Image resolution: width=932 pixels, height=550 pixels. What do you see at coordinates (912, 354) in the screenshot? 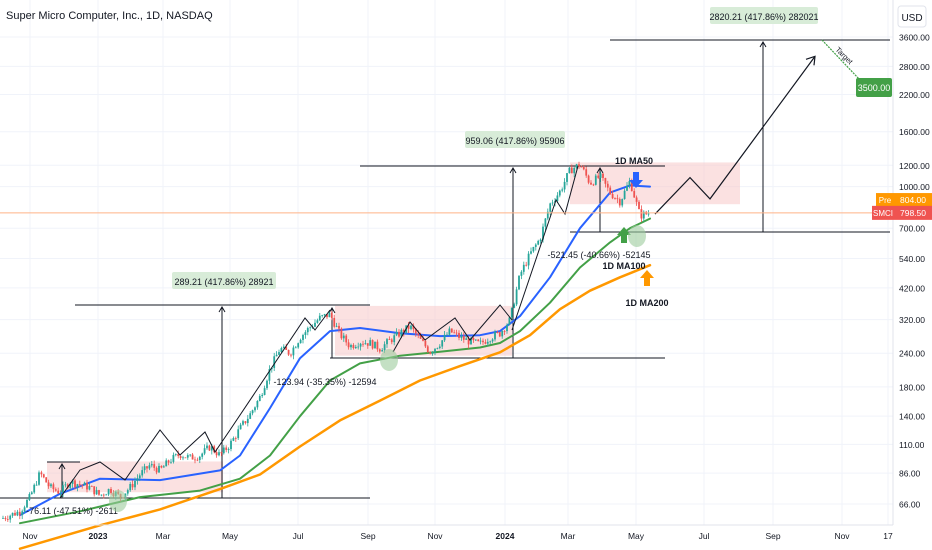
I see `price-tick-label: 240.00` at bounding box center [912, 354].